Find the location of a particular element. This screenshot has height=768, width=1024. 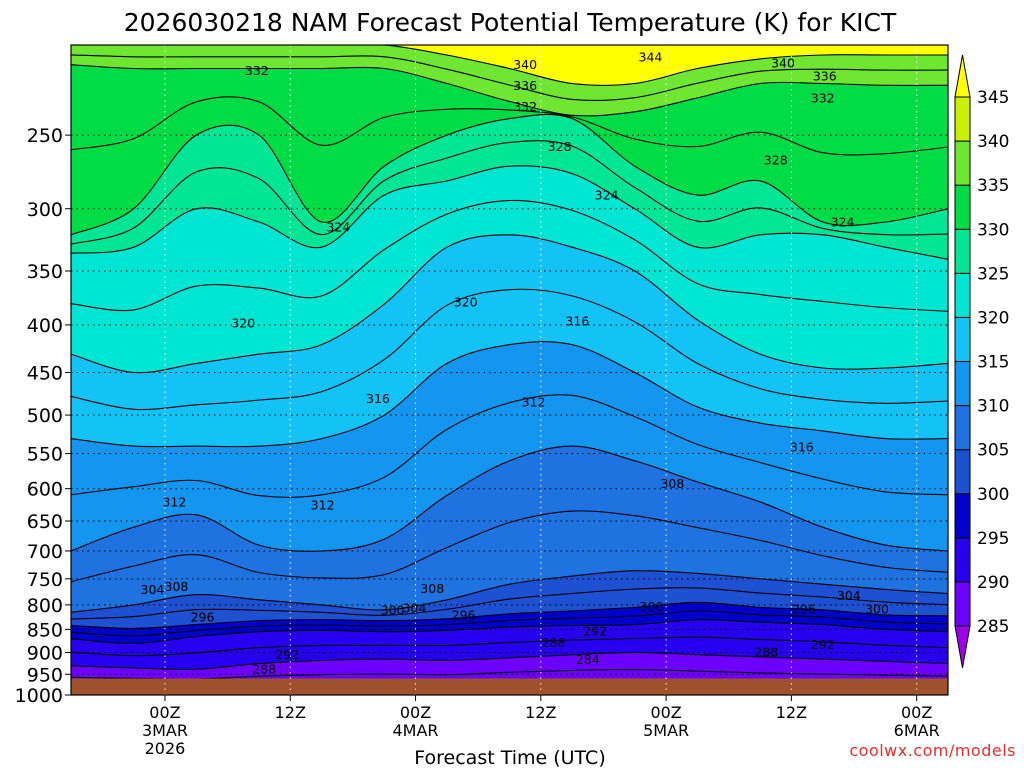

y-tick-label-500: 500 is located at coordinates (45, 416).